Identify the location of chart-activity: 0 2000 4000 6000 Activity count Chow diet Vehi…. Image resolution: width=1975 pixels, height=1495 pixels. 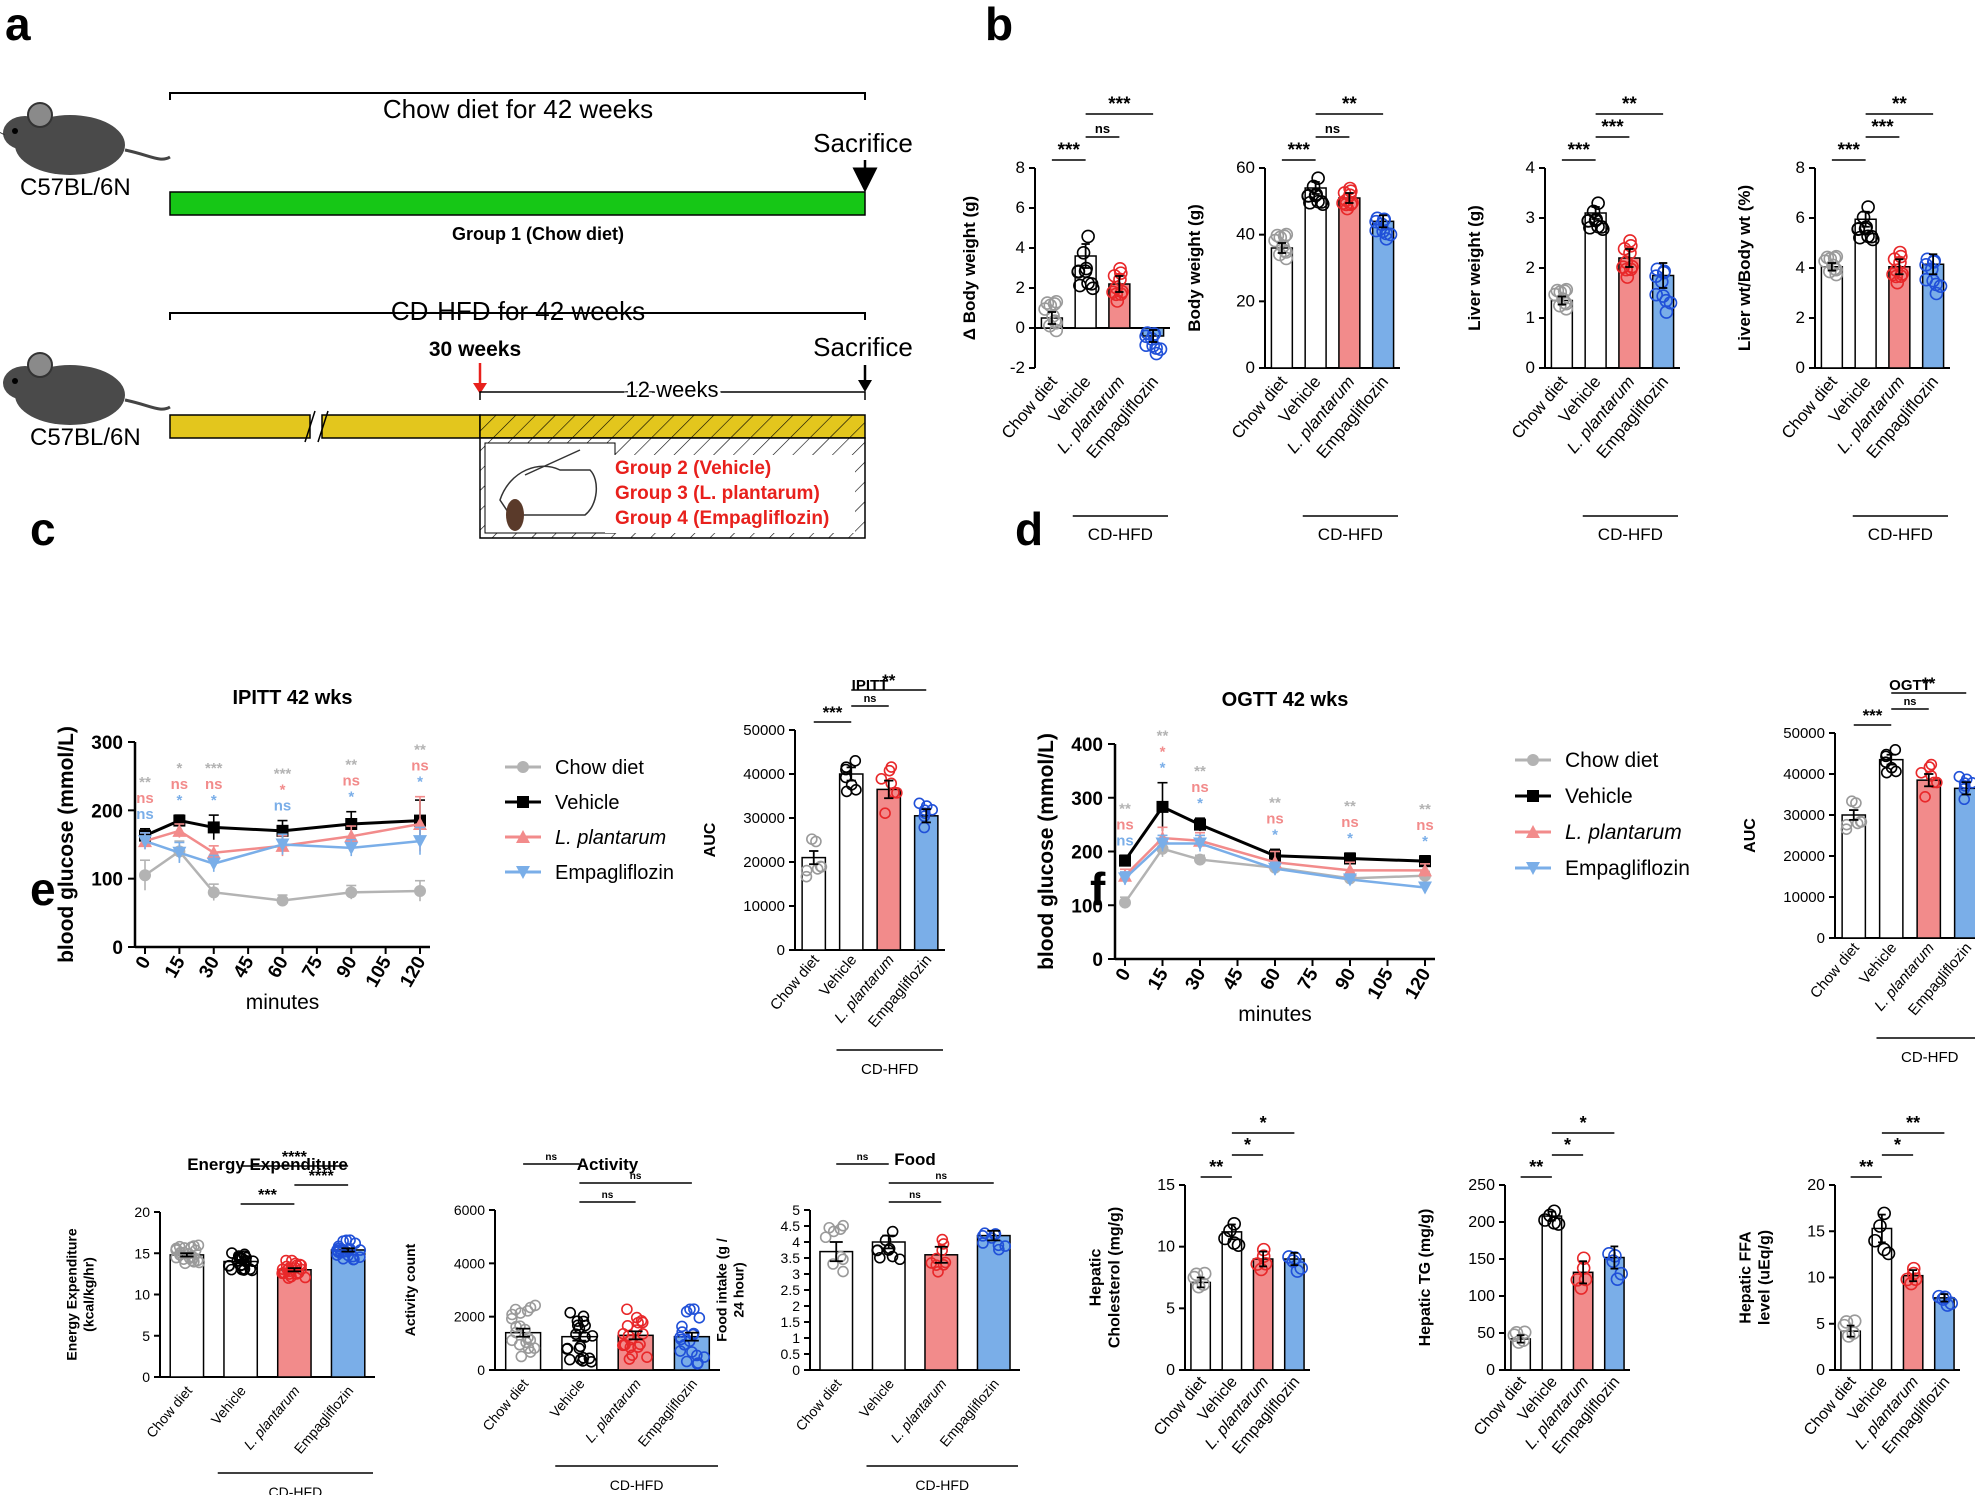
(561, 1322).